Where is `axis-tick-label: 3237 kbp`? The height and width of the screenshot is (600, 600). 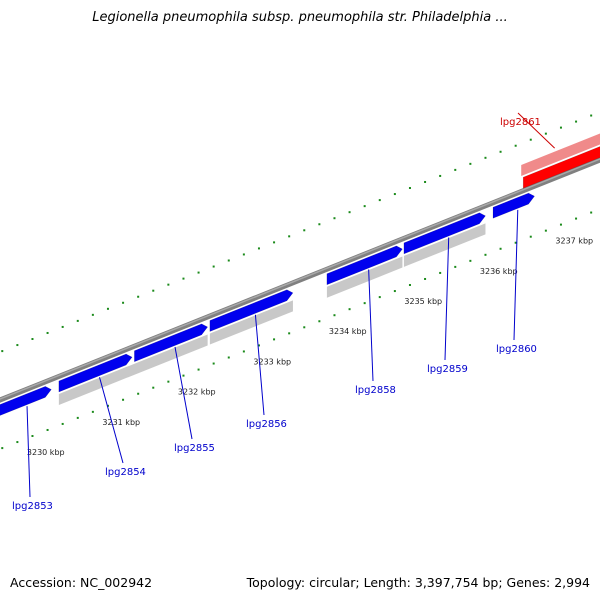
axis-tick-label: 3237 kbp is located at coordinates (574, 241).